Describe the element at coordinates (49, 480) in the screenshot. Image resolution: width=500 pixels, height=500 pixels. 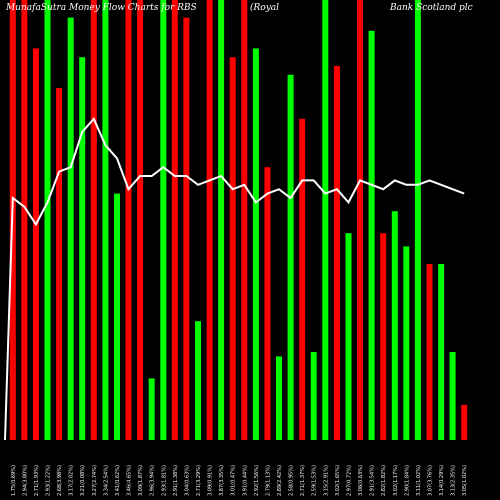
I see `x-label-4: 2.93(1.22%)` at that location.